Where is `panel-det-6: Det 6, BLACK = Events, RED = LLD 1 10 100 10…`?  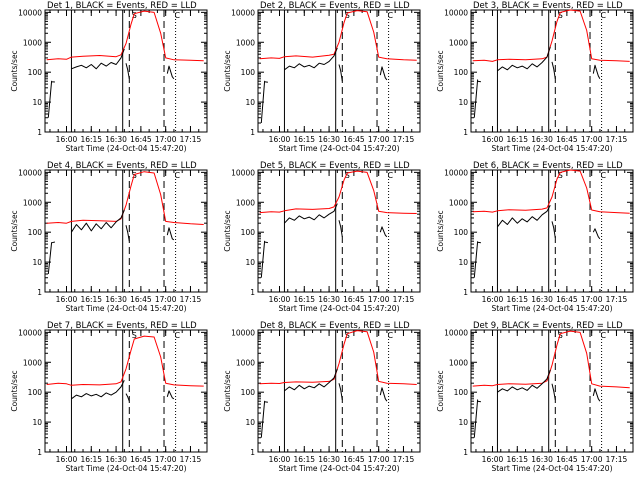 panel-det-6: Det 6, BLACK = Events, RED = LLD 1 10 100 10… is located at coordinates (535, 237).